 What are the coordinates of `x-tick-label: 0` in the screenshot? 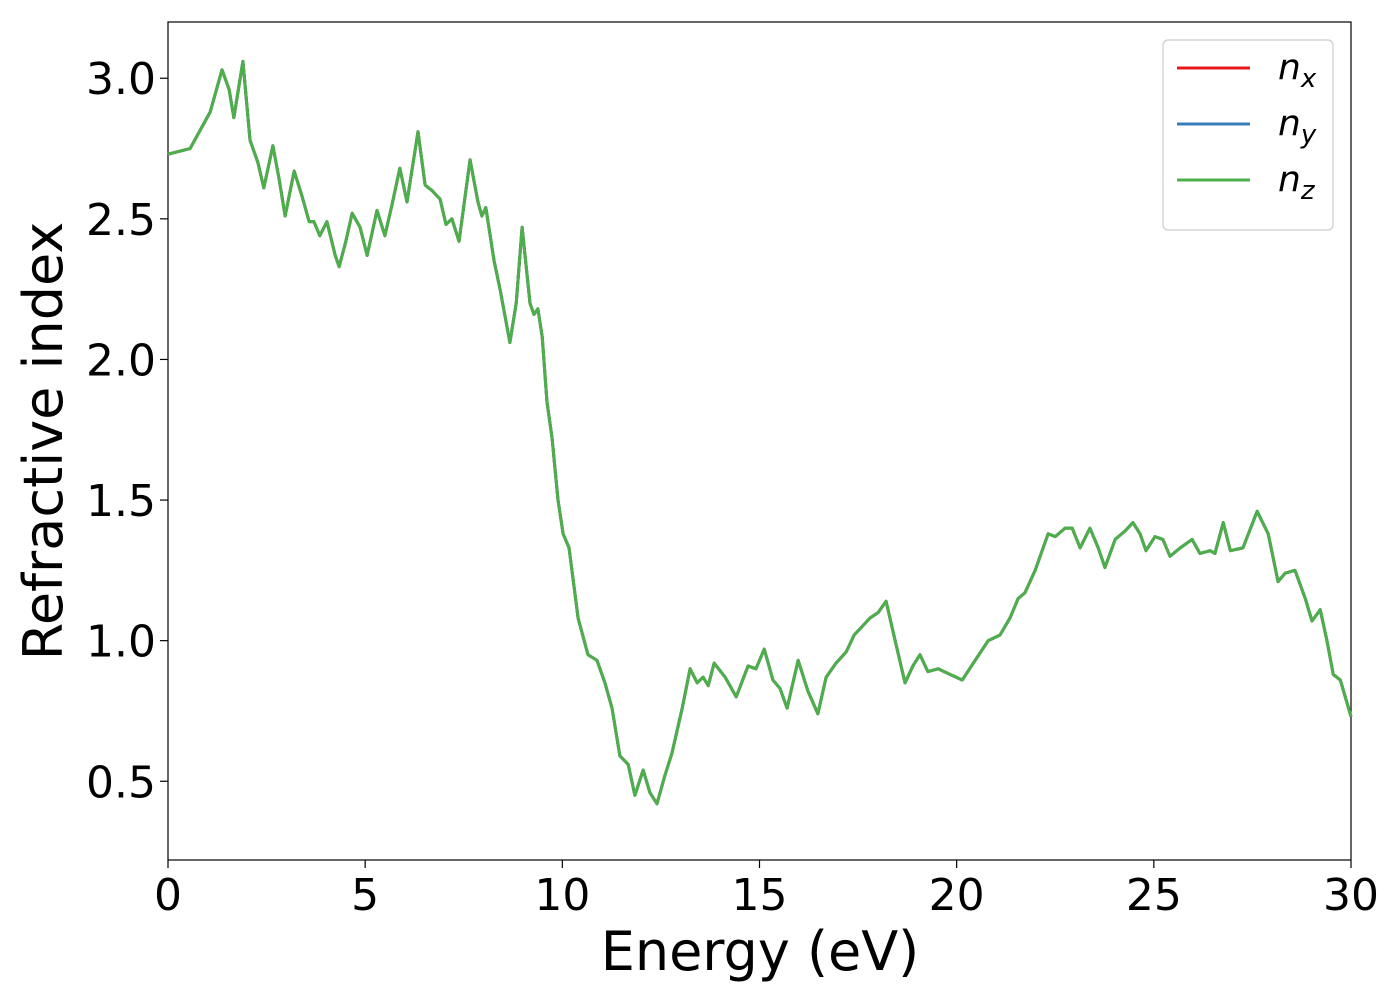 It's located at (168, 895).